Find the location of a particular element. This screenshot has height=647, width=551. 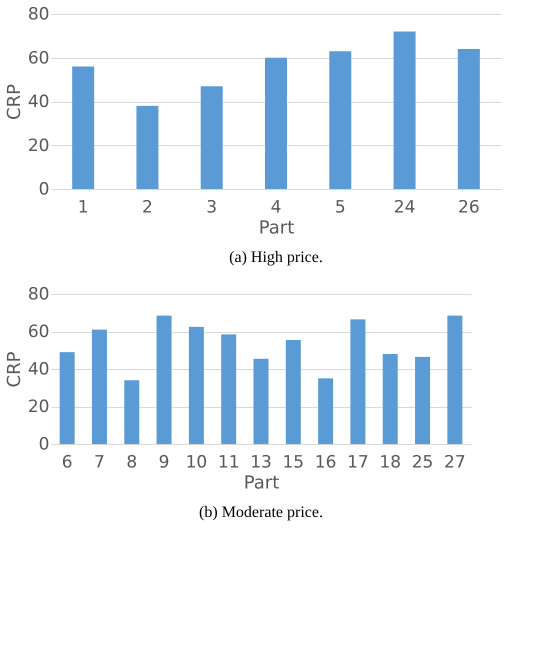

x-tick-label: 24 is located at coordinates (405, 208).